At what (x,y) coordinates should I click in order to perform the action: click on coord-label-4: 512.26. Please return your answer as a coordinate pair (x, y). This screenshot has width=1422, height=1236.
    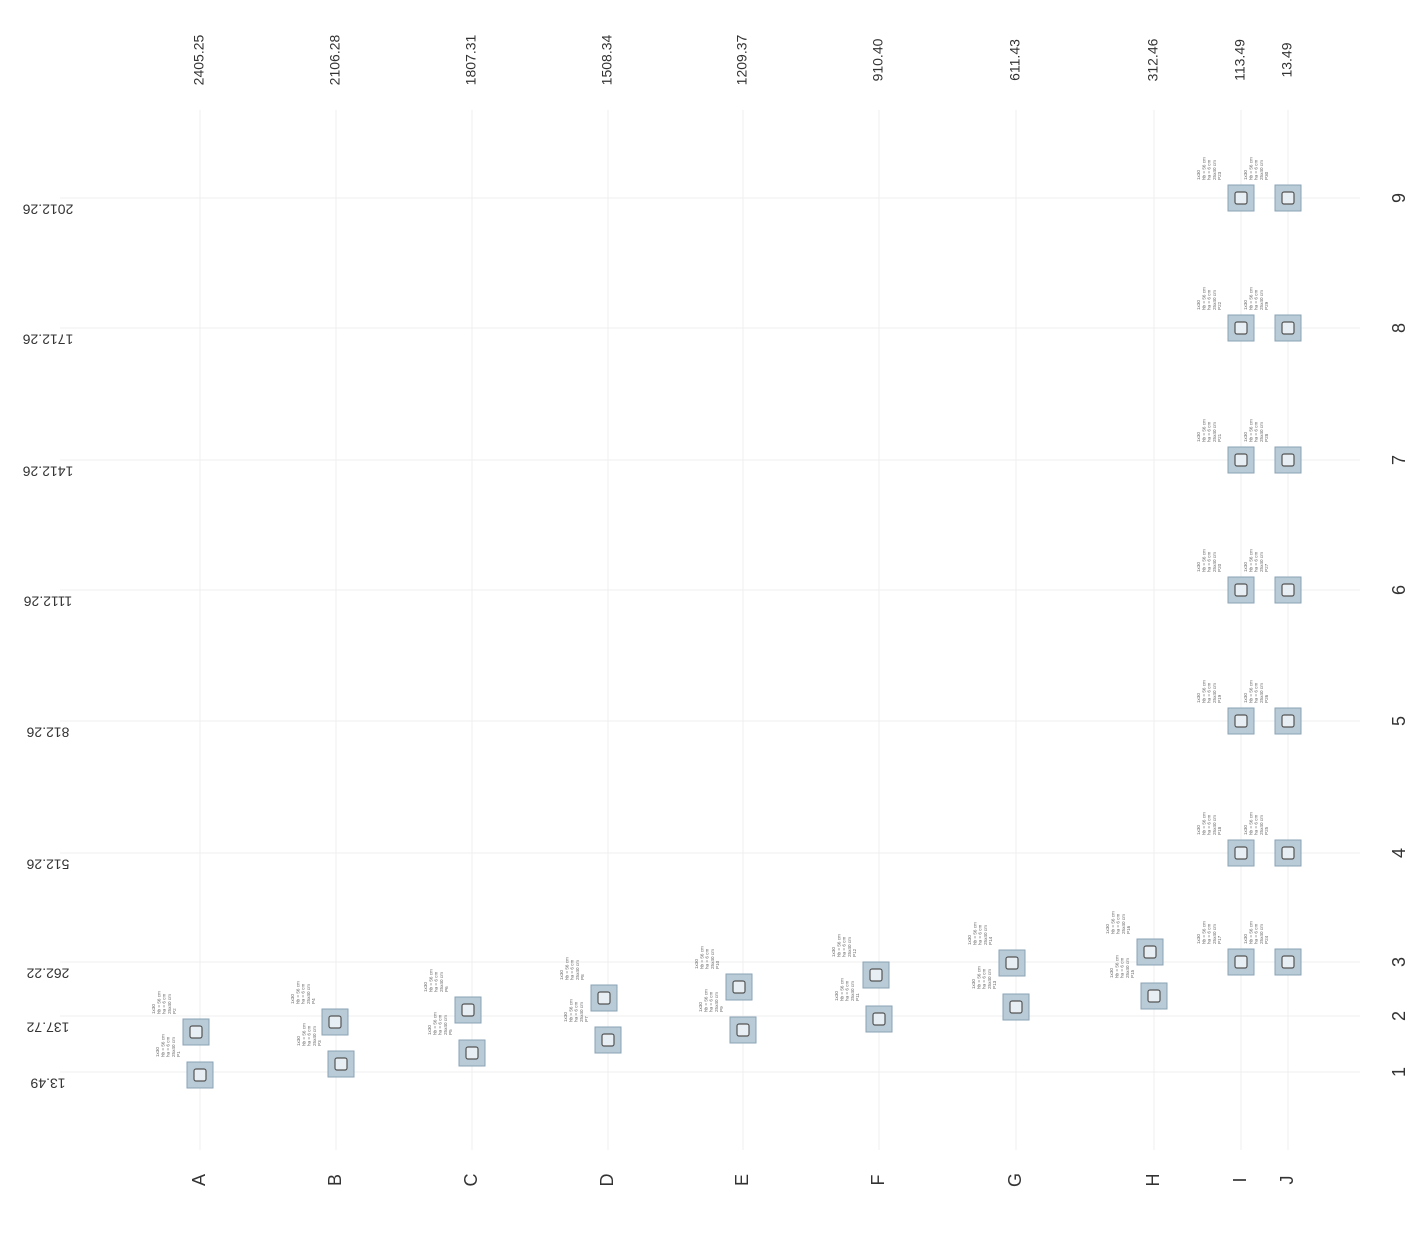
    Looking at the image, I should click on (47, 864).